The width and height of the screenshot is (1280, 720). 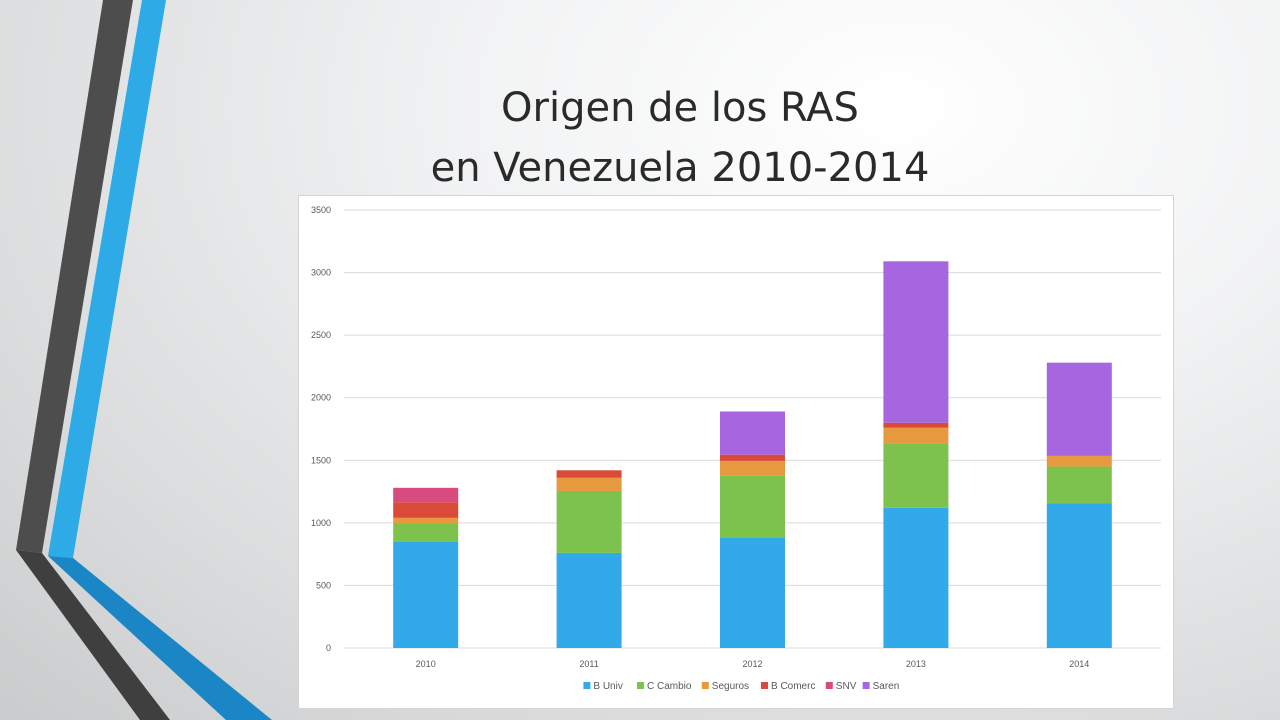 I want to click on x-tick-label: 2011, so click(x=588, y=664).